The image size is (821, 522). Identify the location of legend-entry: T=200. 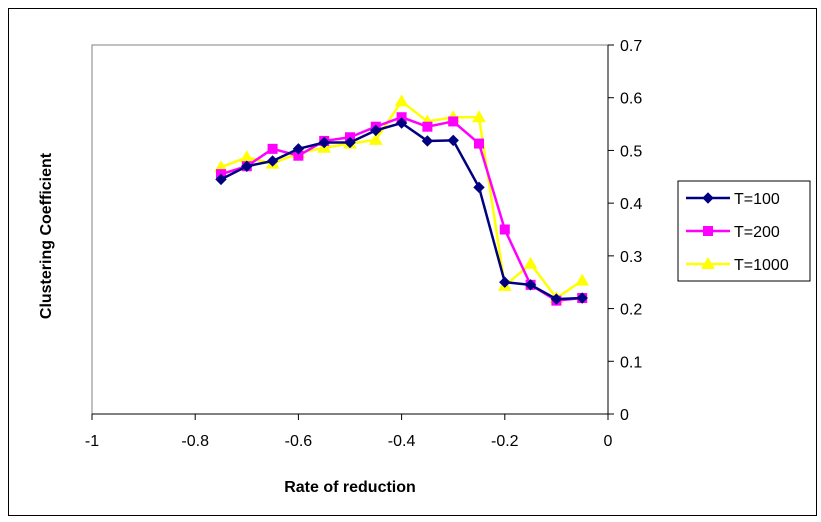
(733, 232).